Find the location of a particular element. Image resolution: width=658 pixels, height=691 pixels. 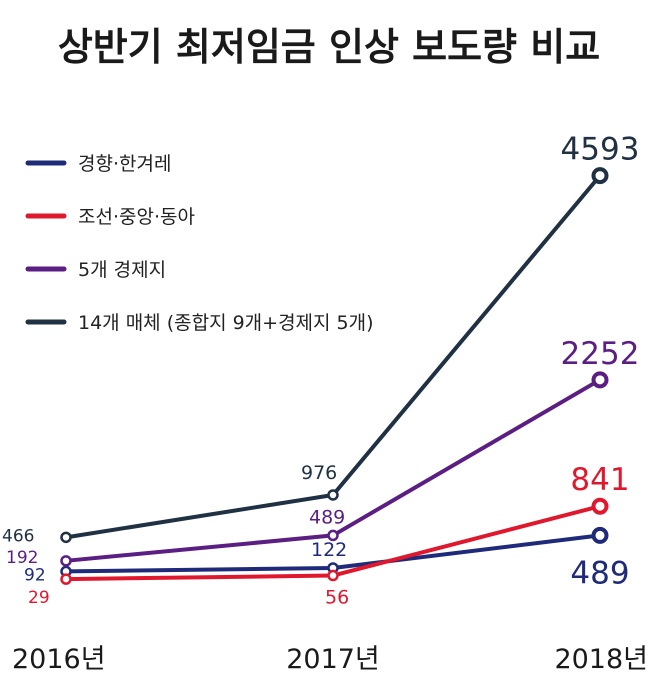

series-경향-한겨레: 92 122 489 is located at coordinates (327, 558).